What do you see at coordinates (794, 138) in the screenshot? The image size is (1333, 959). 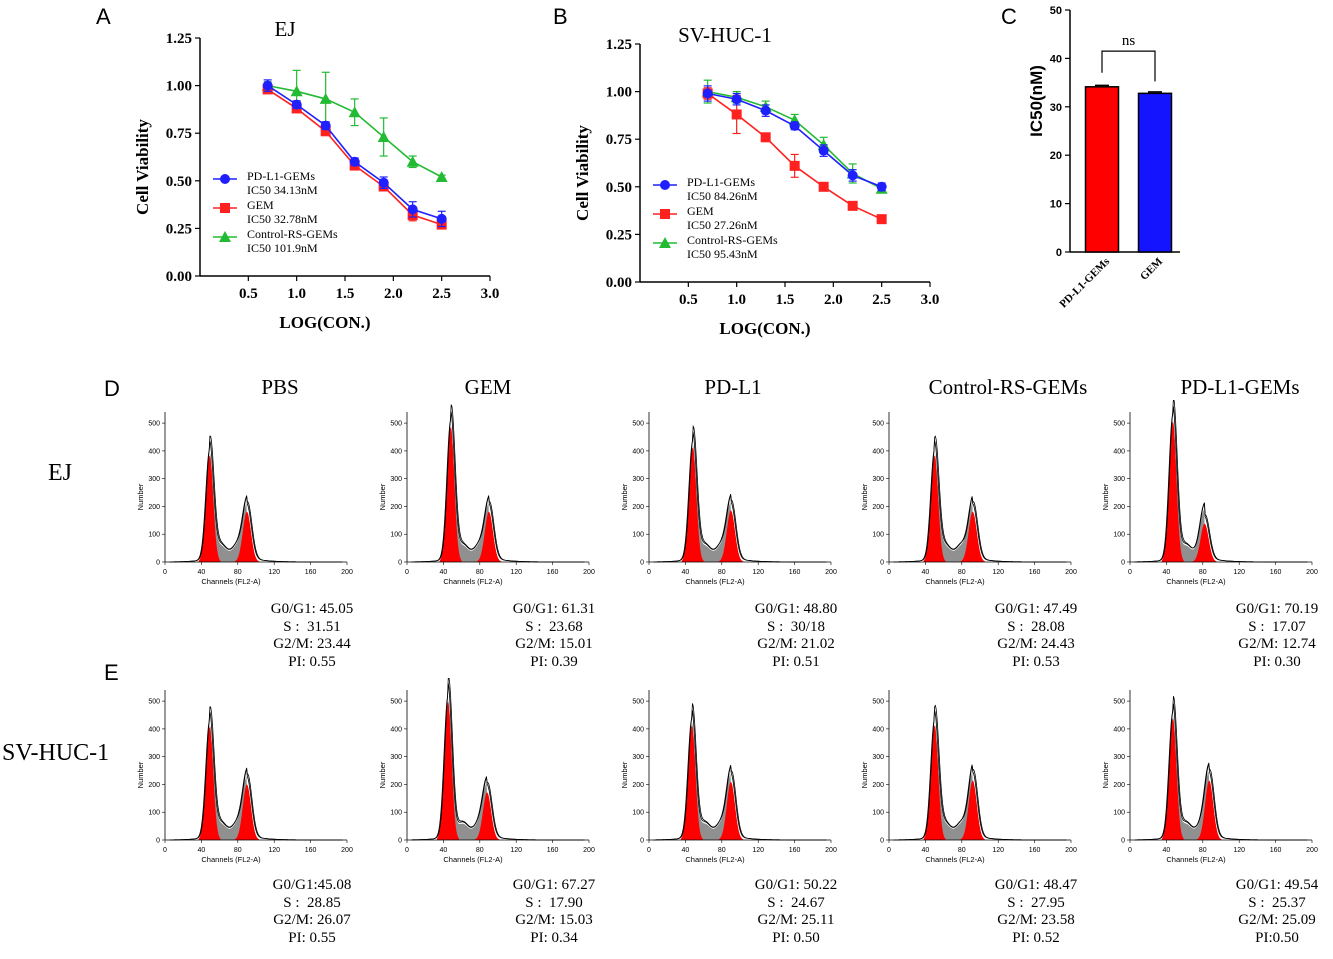 I see `series-pd-l1-gems` at bounding box center [794, 138].